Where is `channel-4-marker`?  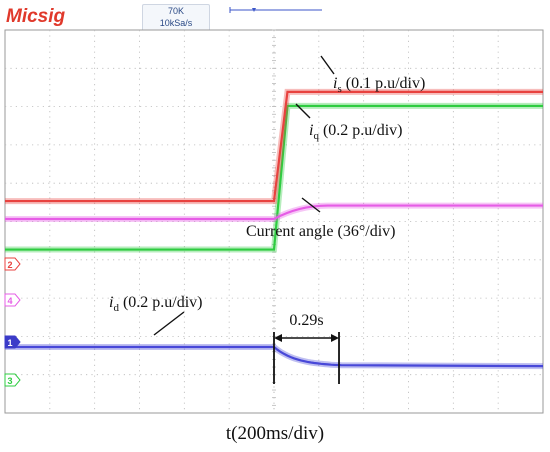 channel-4-marker is located at coordinates (12, 300).